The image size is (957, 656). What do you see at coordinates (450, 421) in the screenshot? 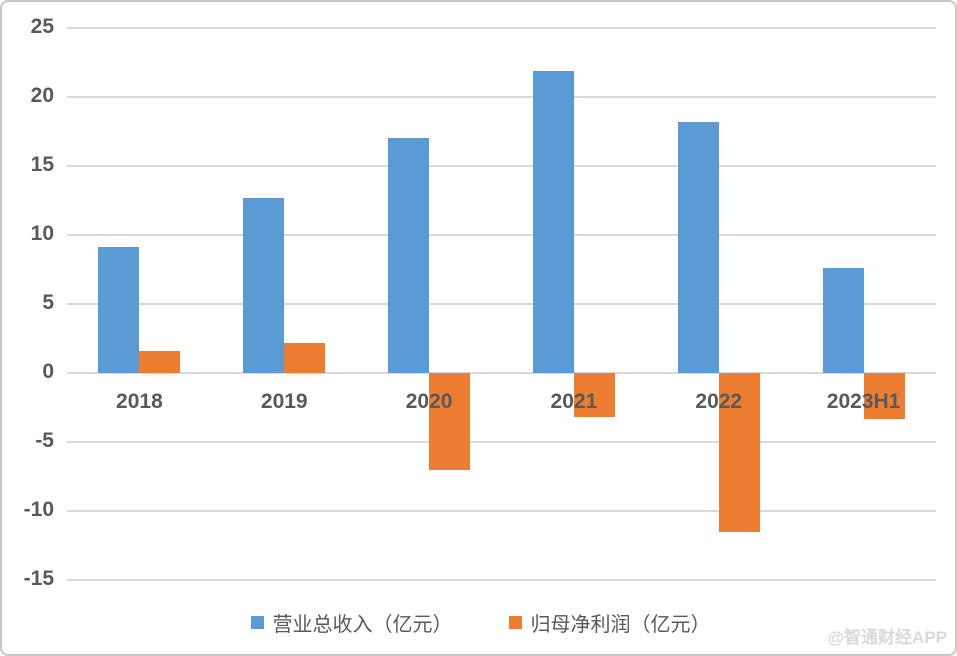
I see `bar-net-profit-2020` at bounding box center [450, 421].